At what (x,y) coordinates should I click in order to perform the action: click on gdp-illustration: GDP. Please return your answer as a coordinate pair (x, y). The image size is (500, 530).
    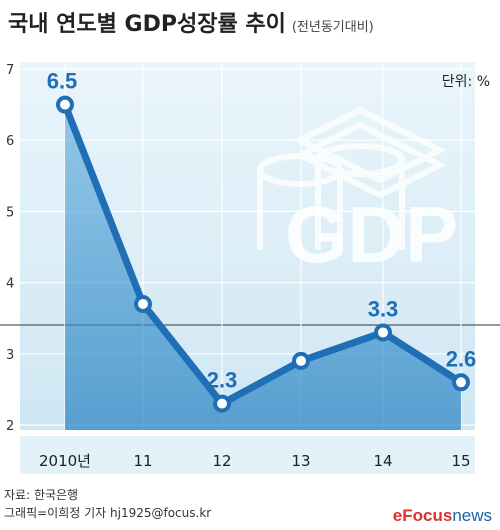
    Looking at the image, I should click on (357, 192).